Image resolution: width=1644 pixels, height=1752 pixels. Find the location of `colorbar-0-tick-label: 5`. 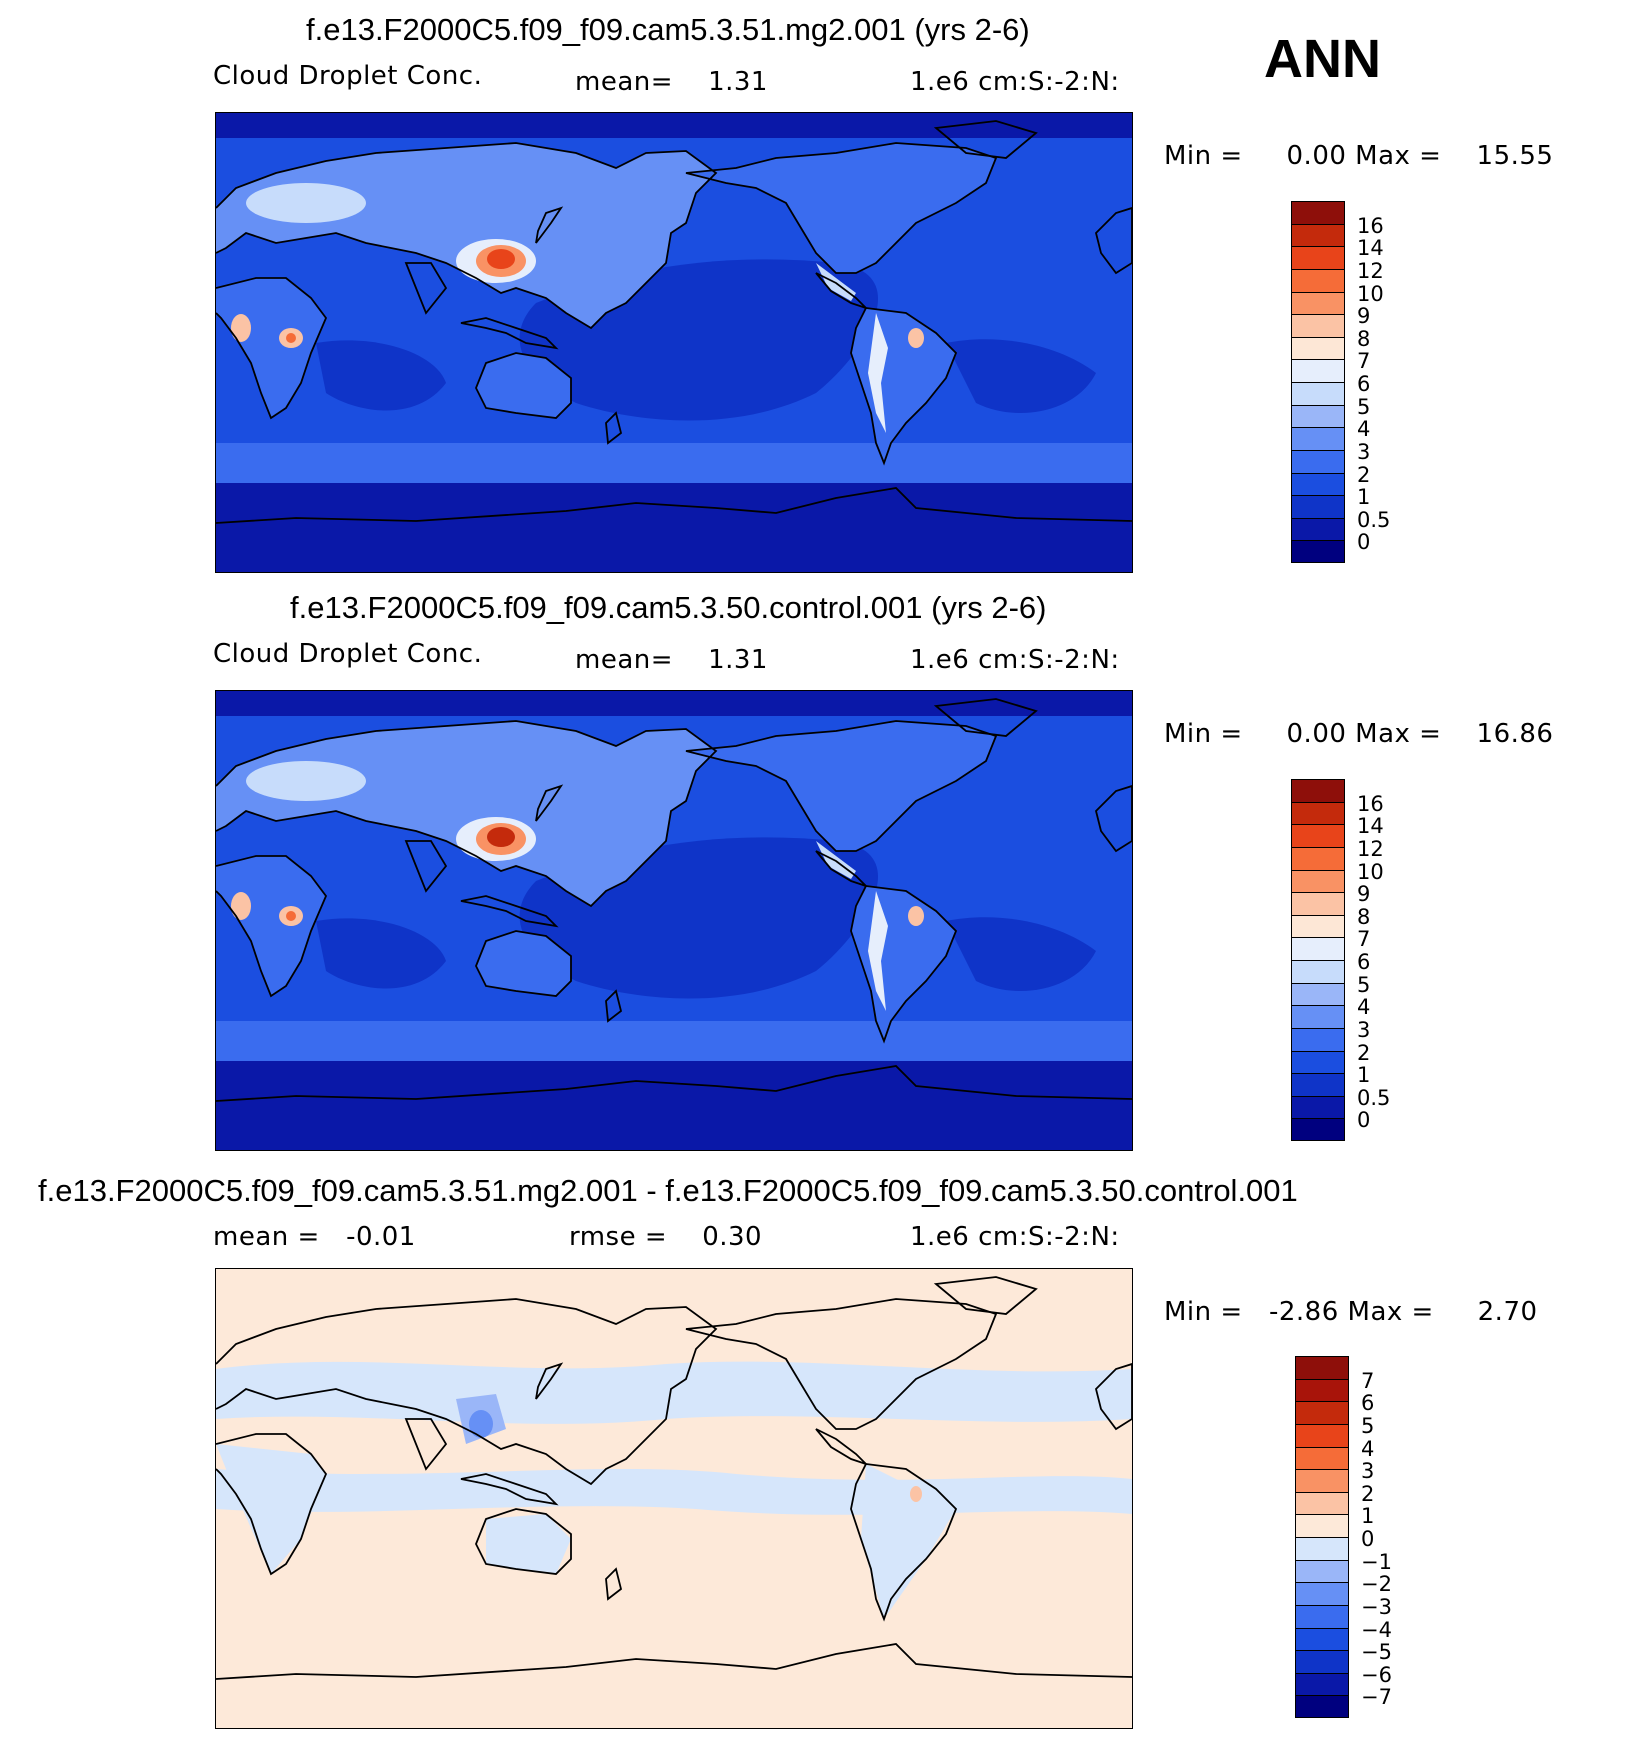

colorbar-0-tick-label: 5 is located at coordinates (1364, 406).